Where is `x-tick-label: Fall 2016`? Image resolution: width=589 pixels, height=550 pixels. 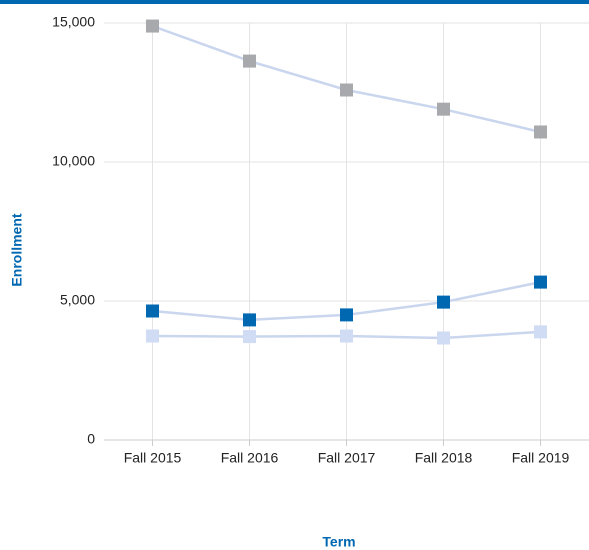
x-tick-label: Fall 2016 is located at coordinates (250, 458).